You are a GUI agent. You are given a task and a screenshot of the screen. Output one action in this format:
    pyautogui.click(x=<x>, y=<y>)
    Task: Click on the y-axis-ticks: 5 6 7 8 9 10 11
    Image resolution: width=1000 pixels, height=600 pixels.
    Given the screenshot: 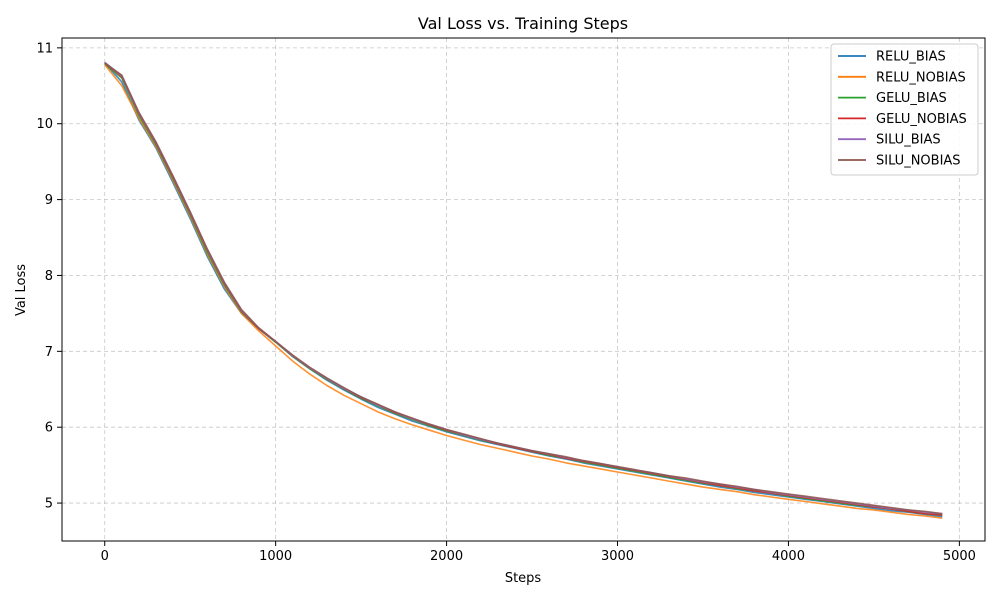 What is the action you would take?
    pyautogui.click(x=49, y=276)
    